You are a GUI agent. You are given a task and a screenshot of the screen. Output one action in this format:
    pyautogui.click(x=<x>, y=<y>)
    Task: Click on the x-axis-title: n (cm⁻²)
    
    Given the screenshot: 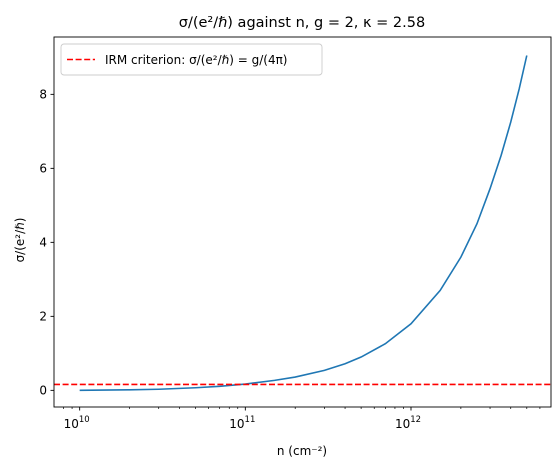 What is the action you would take?
    pyautogui.click(x=302, y=451)
    